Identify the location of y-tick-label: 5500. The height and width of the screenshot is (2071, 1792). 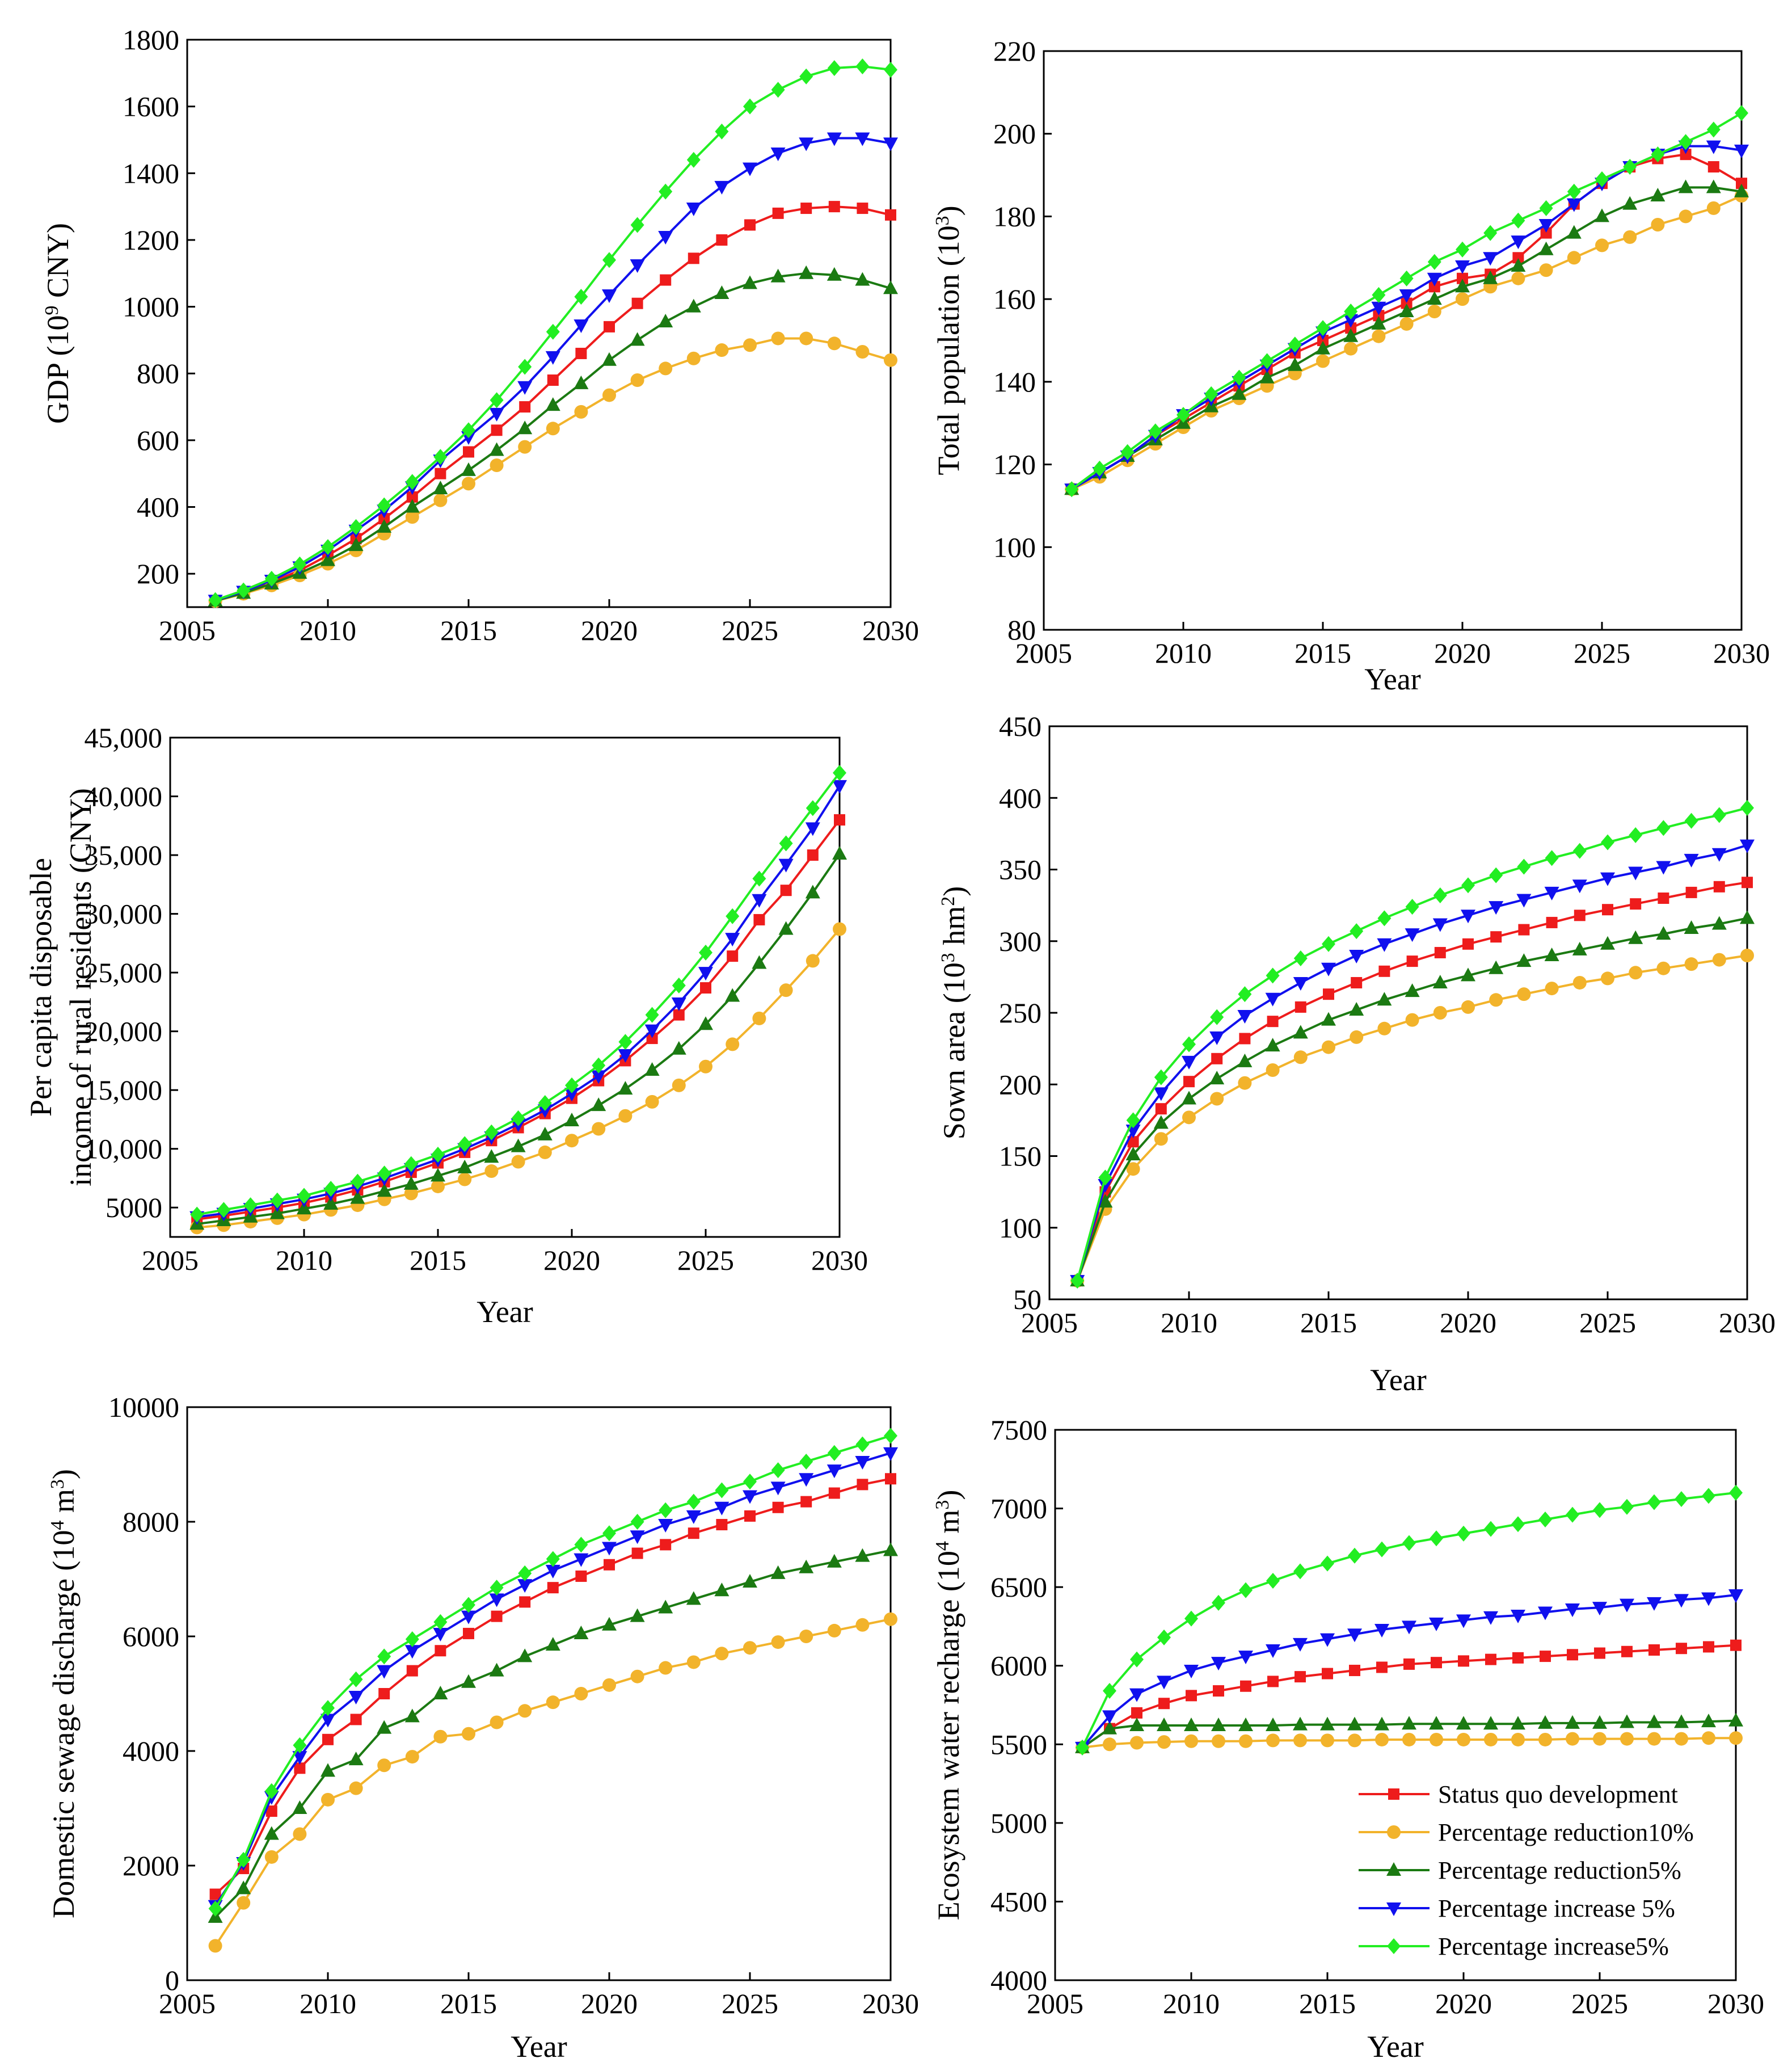
(1018, 1744).